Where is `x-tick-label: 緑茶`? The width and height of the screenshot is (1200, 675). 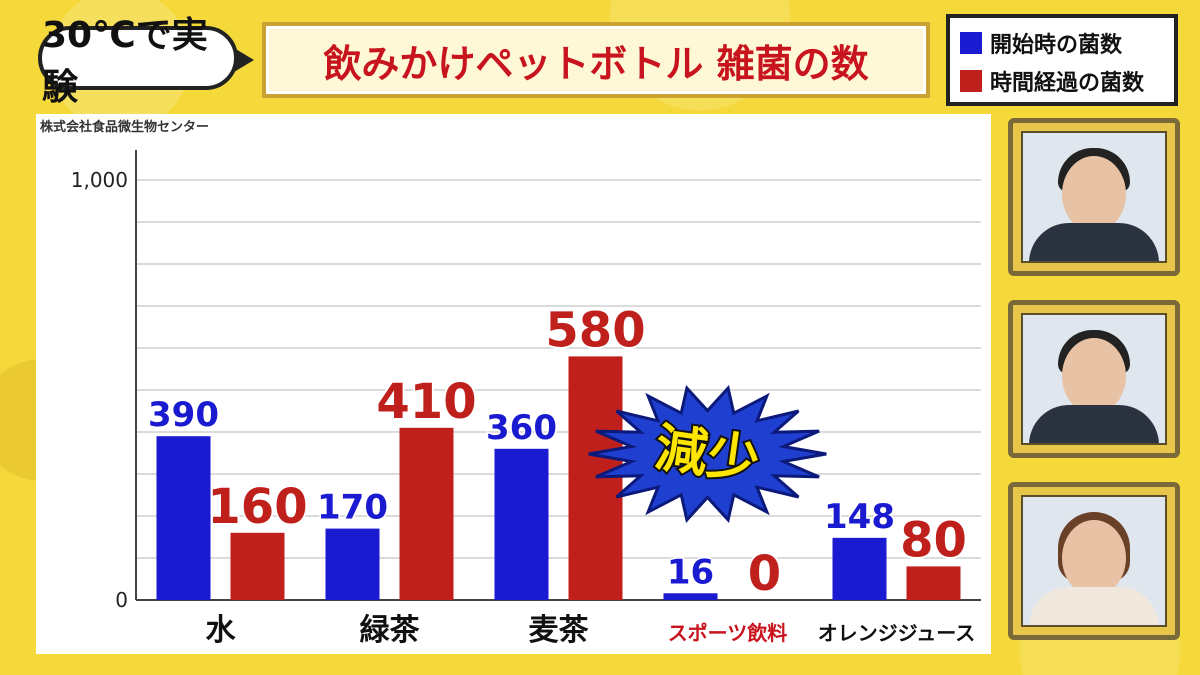 x-tick-label: 緑茶 is located at coordinates (390, 630).